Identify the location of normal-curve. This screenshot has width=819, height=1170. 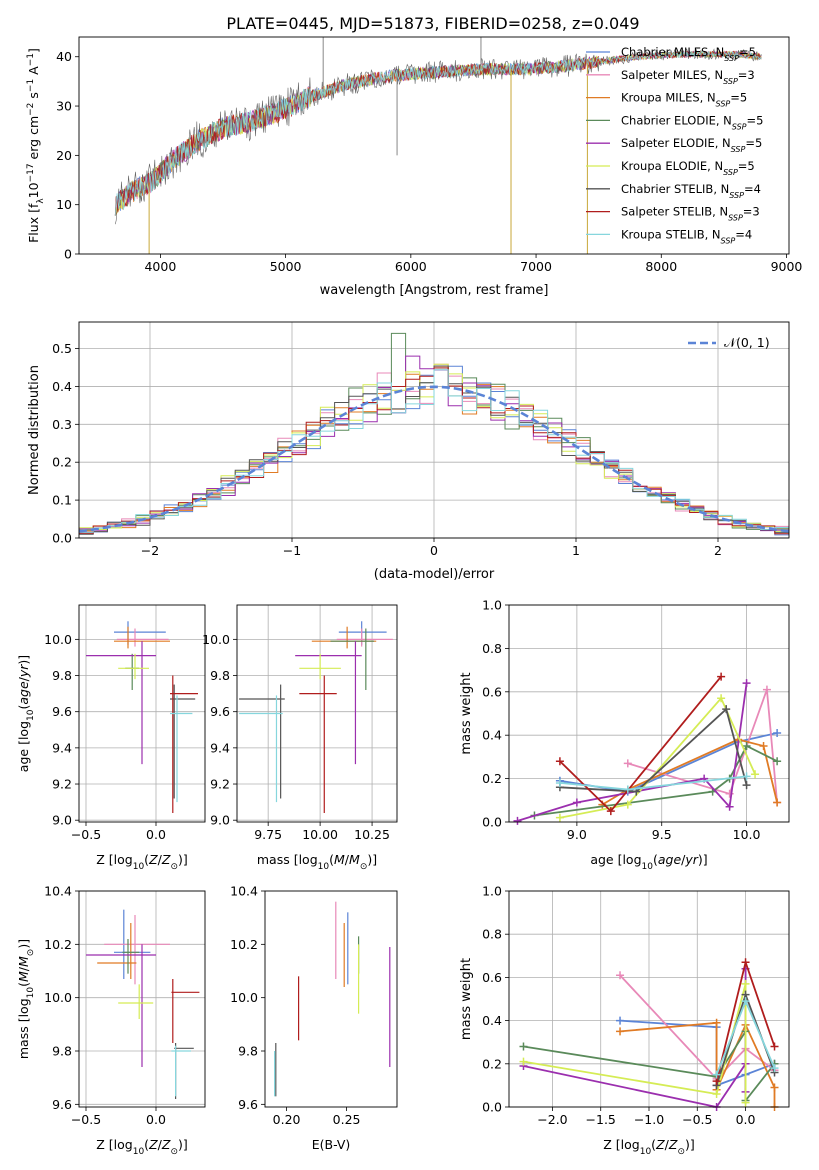
(434, 459).